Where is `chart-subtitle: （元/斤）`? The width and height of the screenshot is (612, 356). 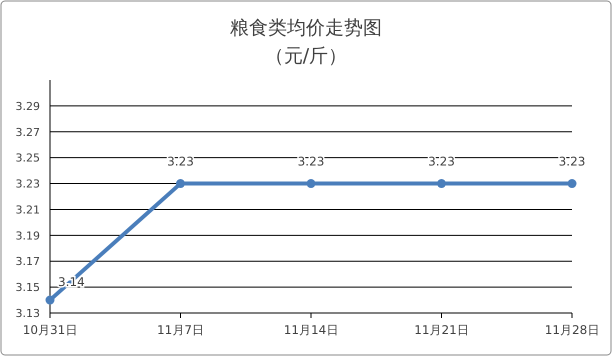 chart-subtitle: （元/斤） is located at coordinates (306, 56).